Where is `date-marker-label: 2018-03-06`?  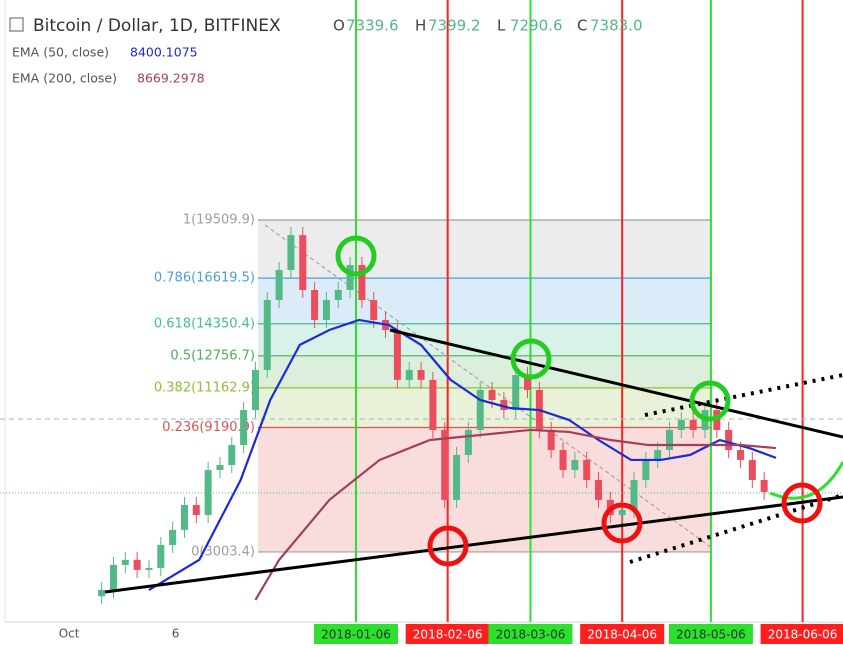 date-marker-label: 2018-03-06 is located at coordinates (531, 635).